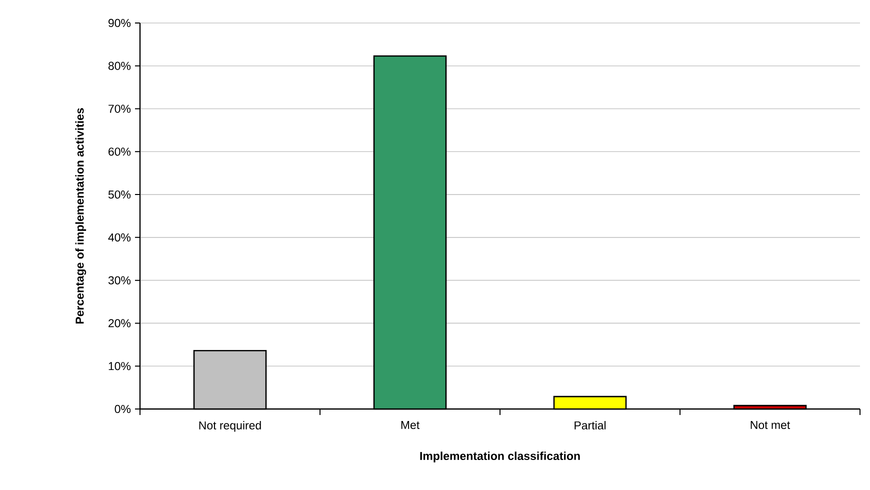 The width and height of the screenshot is (870, 490). What do you see at coordinates (770, 425) in the screenshot?
I see `x-tick-label: Not met` at bounding box center [770, 425].